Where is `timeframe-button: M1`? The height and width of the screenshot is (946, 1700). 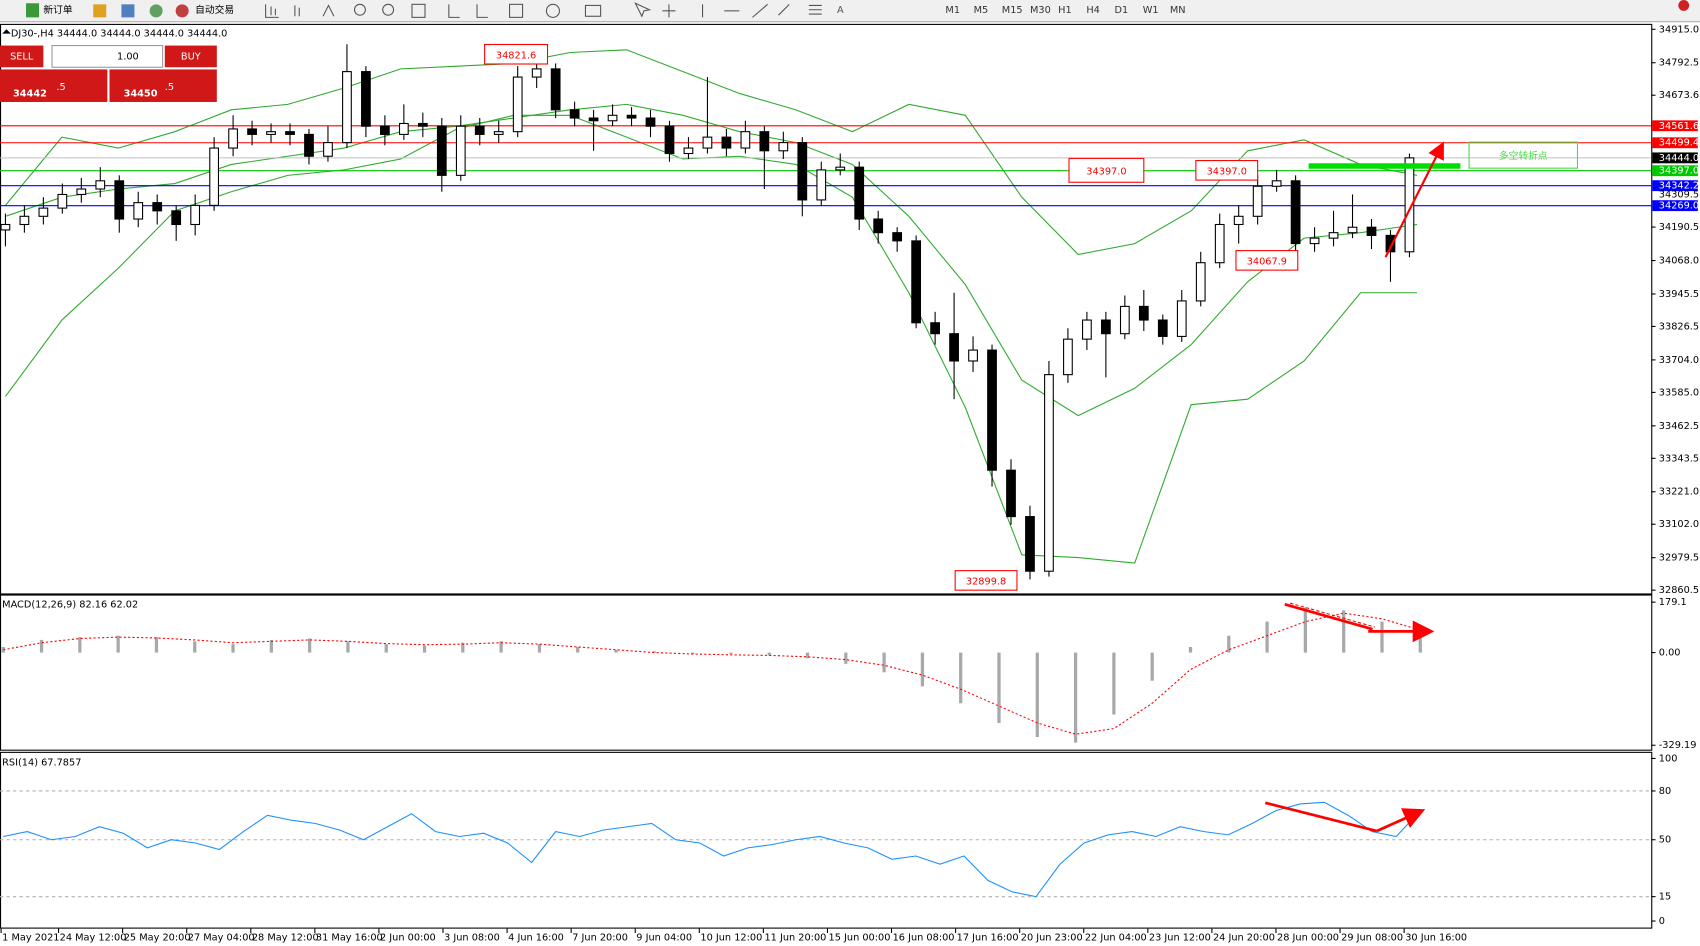 timeframe-button: M1 is located at coordinates (952, 10).